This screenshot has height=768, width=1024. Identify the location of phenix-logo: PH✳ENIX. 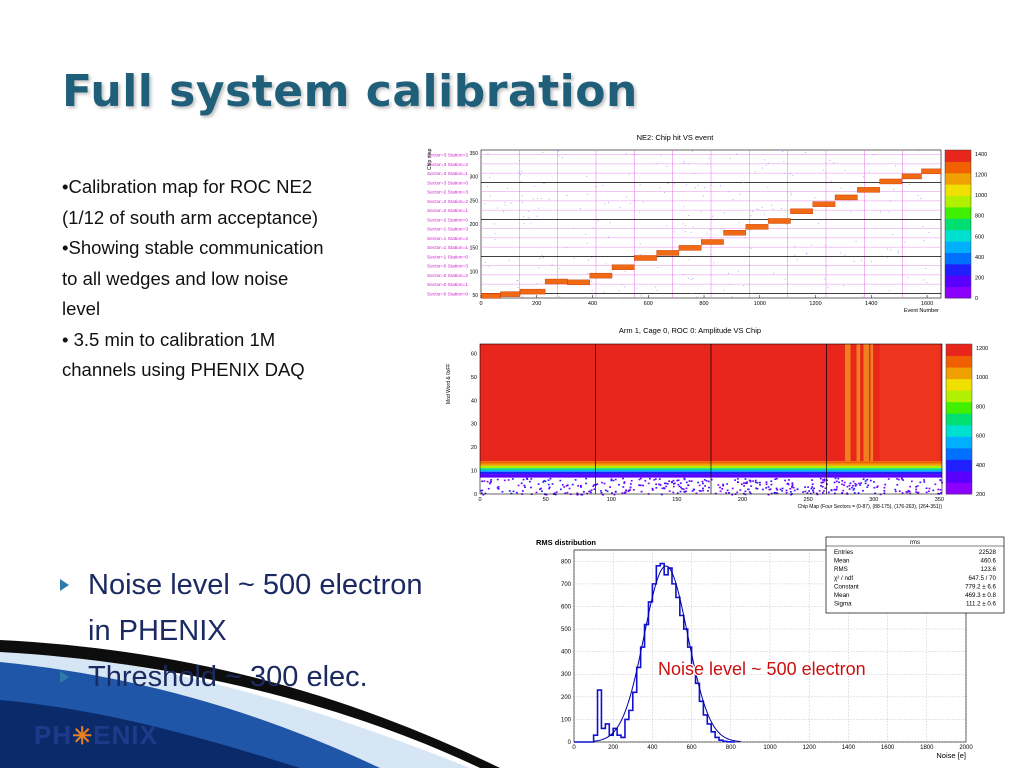
(96, 735).